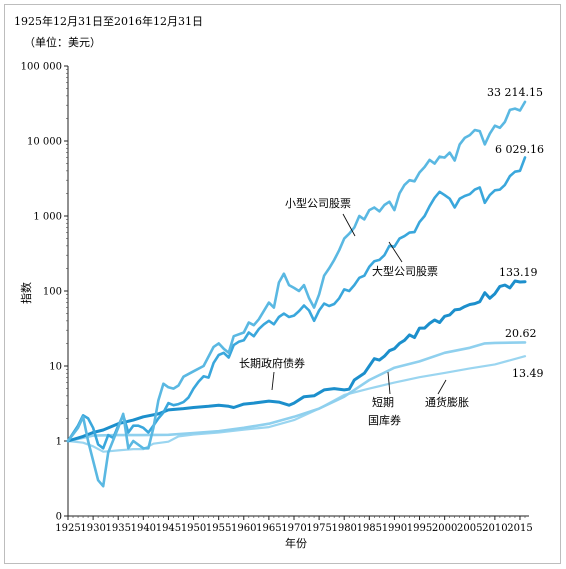 The image size is (566, 569). What do you see at coordinates (143, 528) in the screenshot?
I see `x-tick-label: 1940` at bounding box center [143, 528].